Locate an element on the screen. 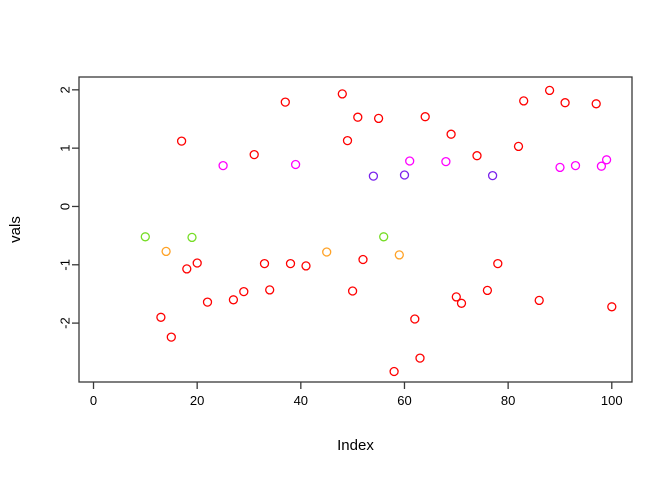 The width and height of the screenshot is (672, 480). x-axis: 0 20 40 60 80 100 is located at coordinates (356, 395).